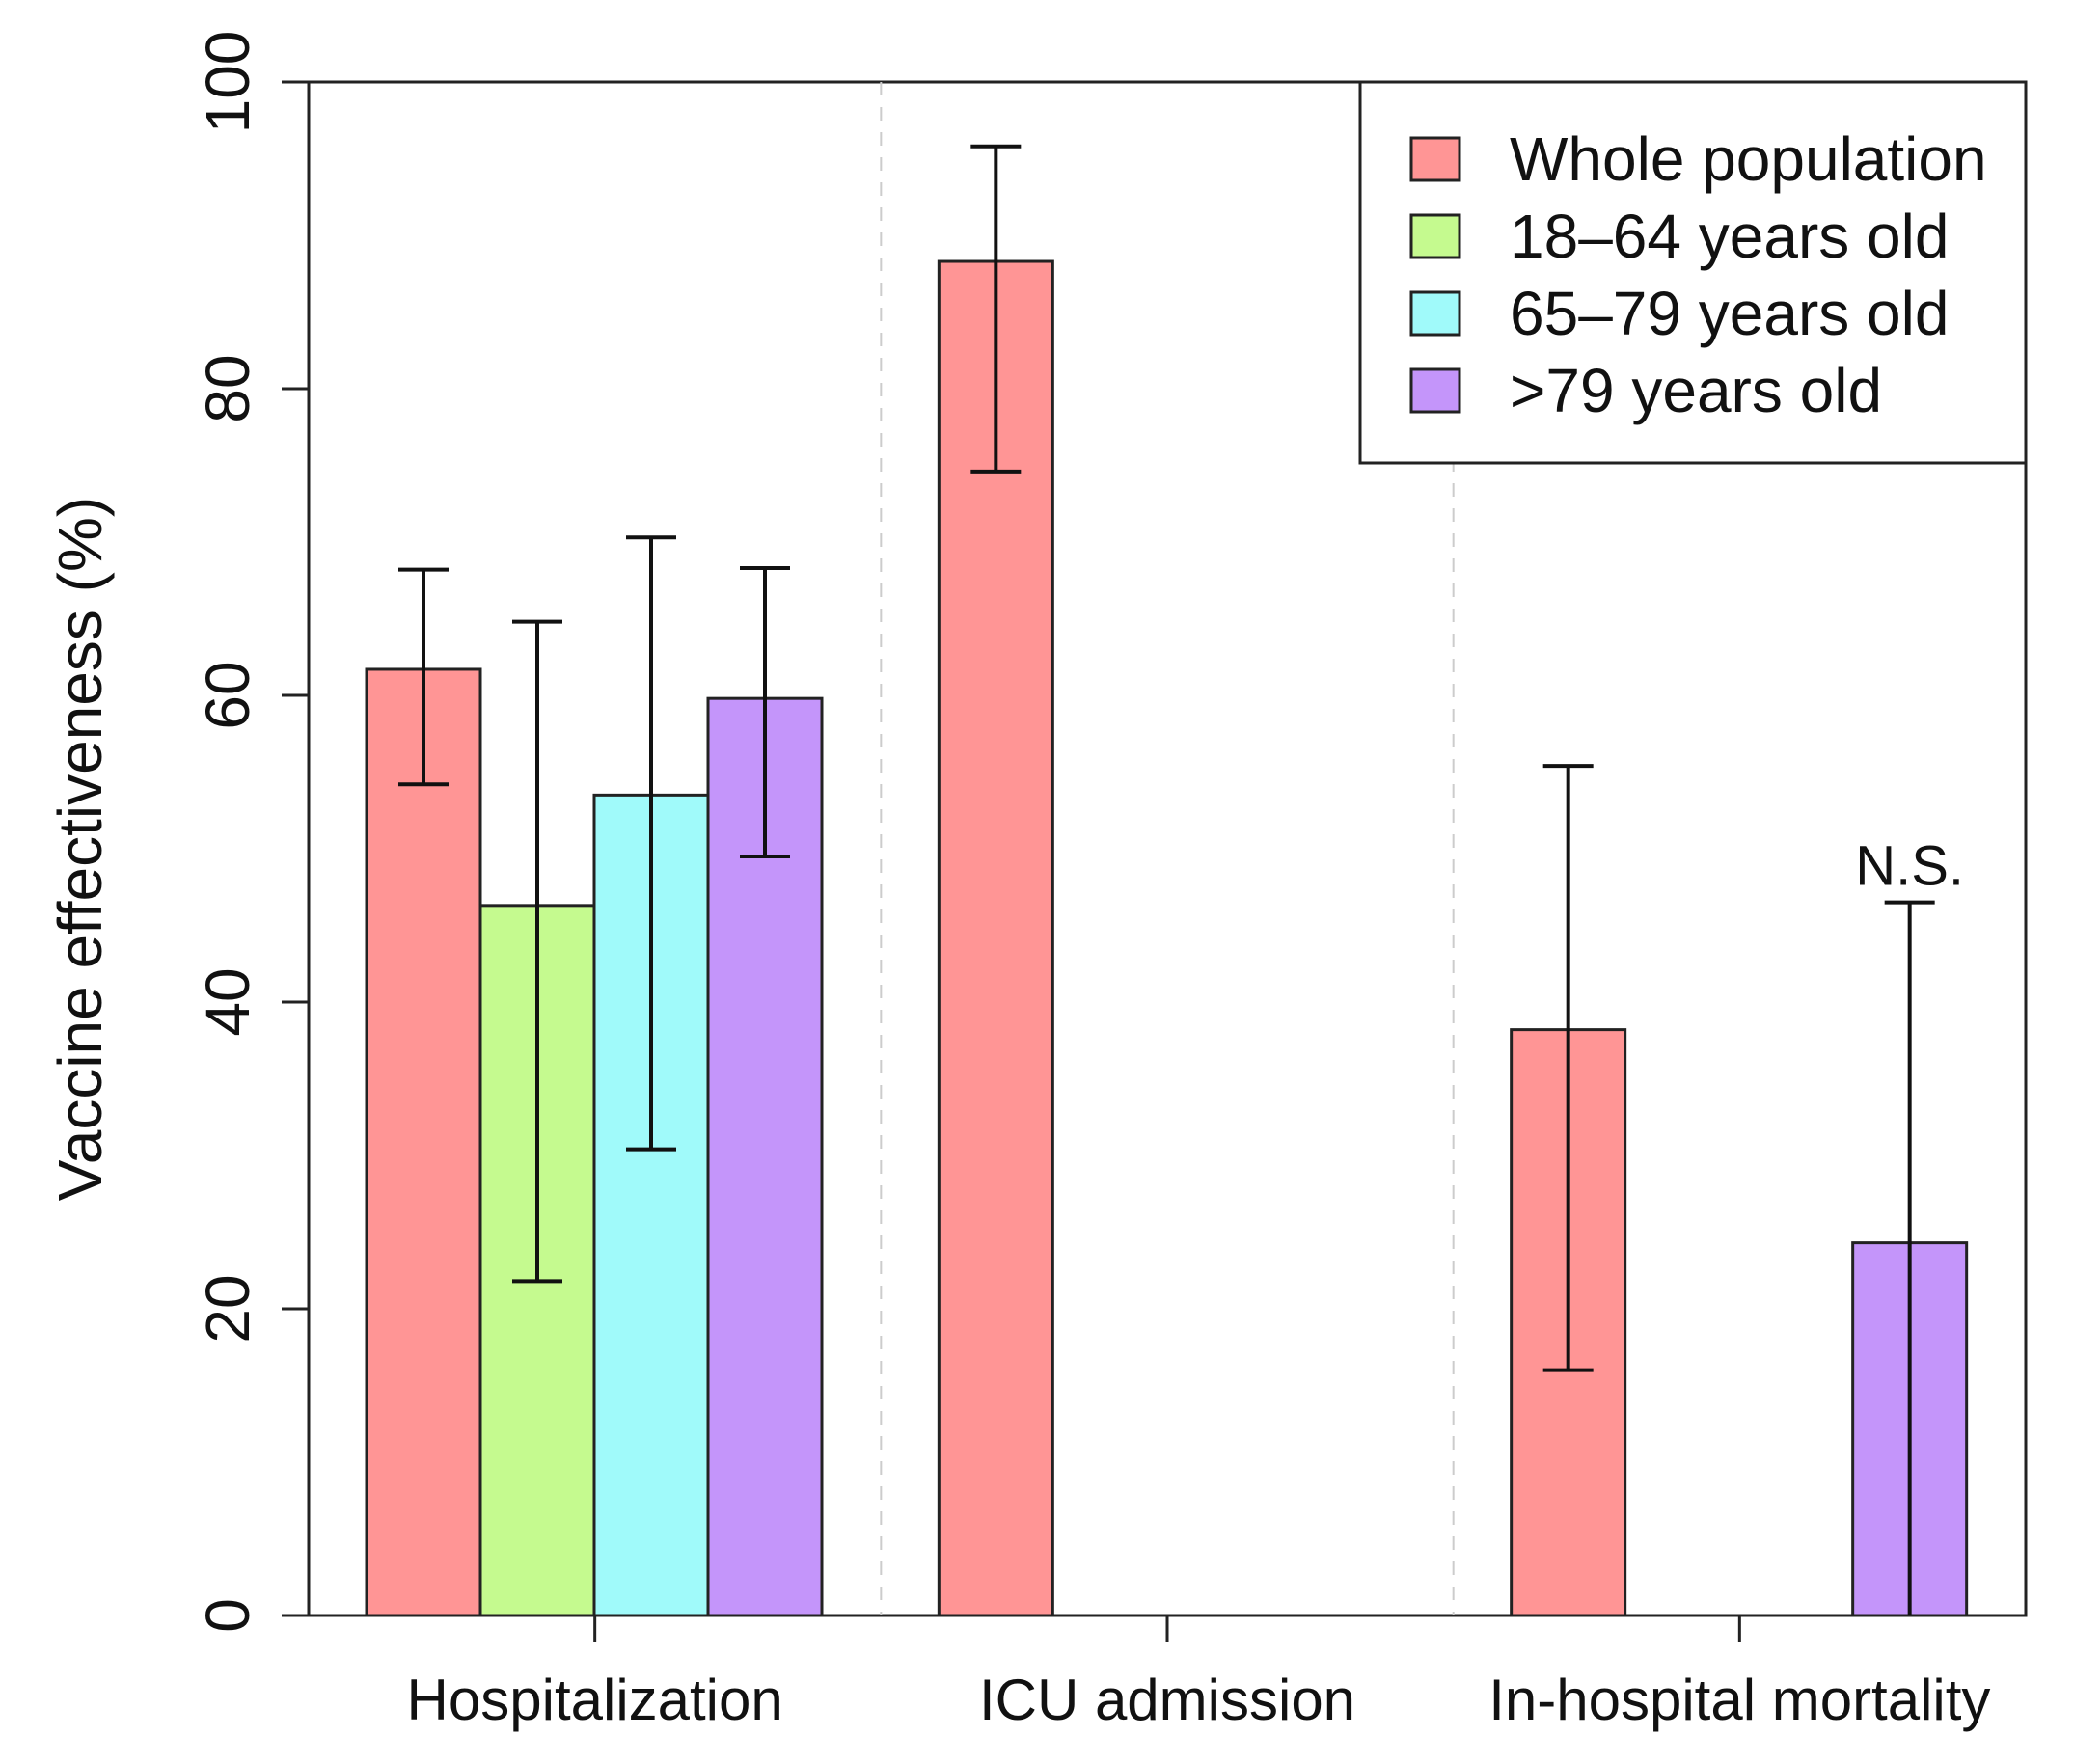 Image resolution: width=2074 pixels, height=1764 pixels. I want to click on y-tick-label-80: 80, so click(227, 388).